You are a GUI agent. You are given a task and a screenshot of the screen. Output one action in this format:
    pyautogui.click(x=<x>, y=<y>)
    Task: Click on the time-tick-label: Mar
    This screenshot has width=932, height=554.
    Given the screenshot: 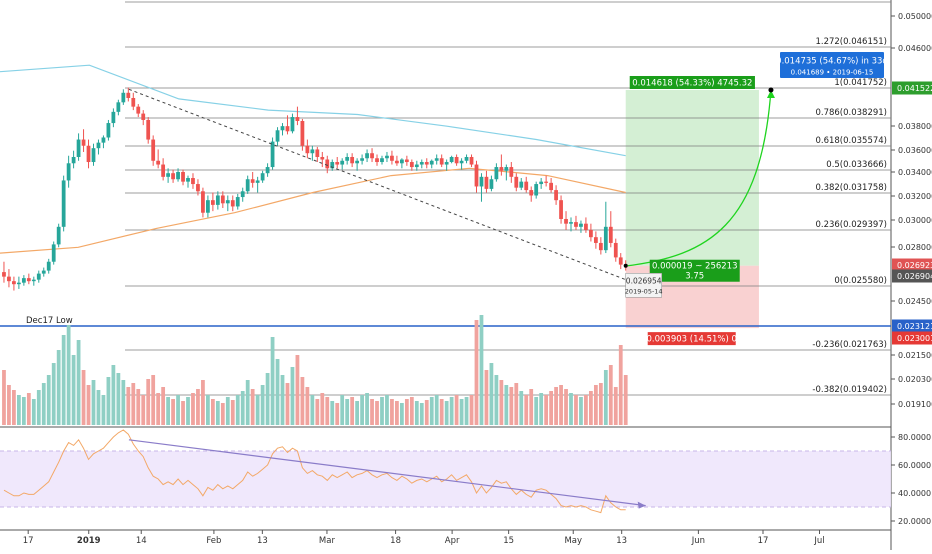 What is the action you would take?
    pyautogui.click(x=327, y=541)
    